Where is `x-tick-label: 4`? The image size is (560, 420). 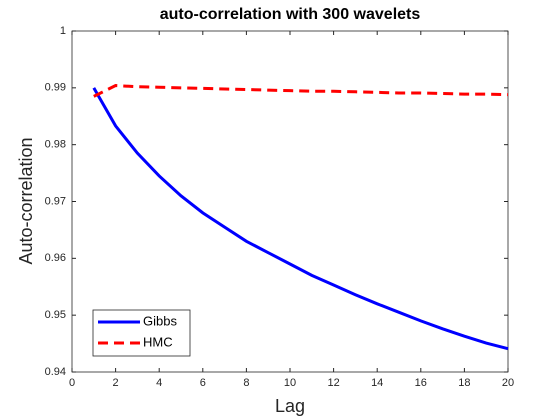 x-tick-label: 4 is located at coordinates (159, 383).